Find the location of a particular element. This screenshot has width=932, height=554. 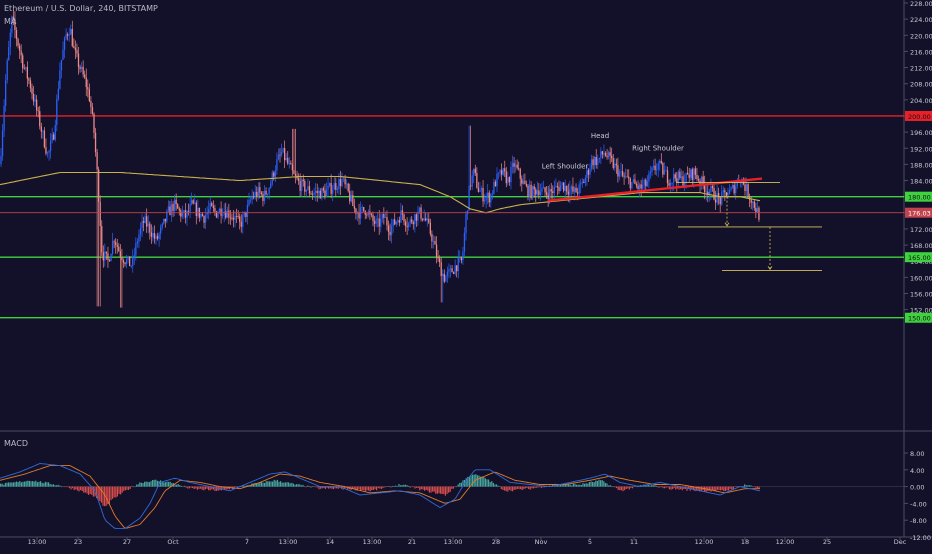

time-tick-label: 14 is located at coordinates (330, 542).